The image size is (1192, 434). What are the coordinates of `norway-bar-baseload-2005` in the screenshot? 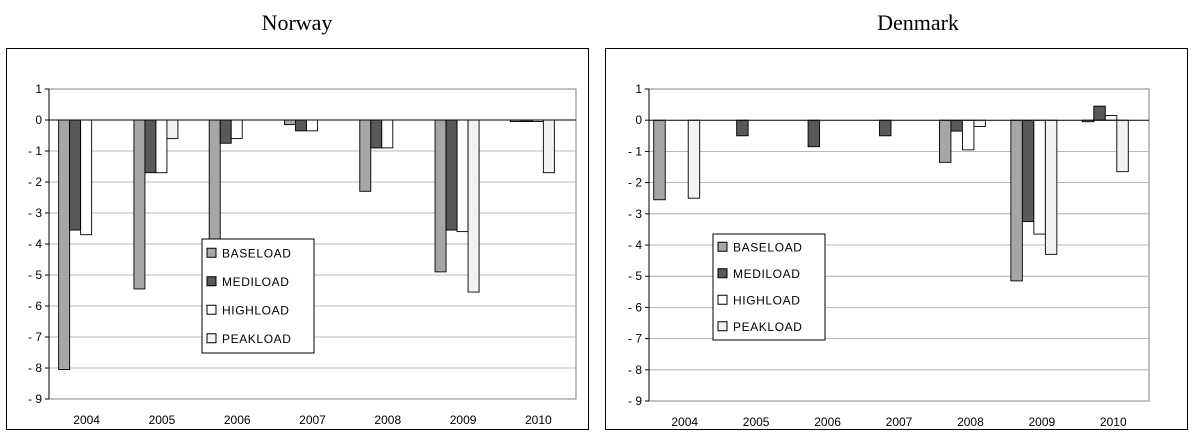 It's located at (139, 204).